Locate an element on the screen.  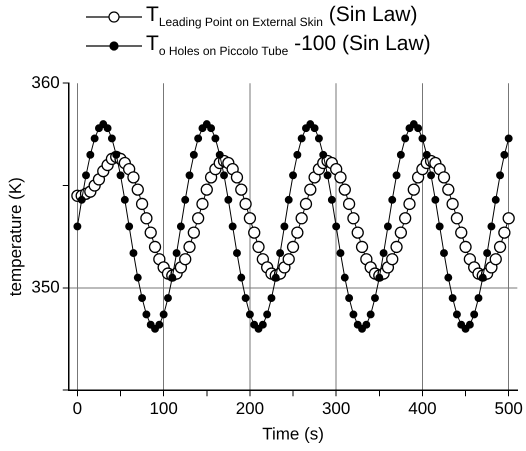
y-tick-label: 360 is located at coordinates (45, 82).